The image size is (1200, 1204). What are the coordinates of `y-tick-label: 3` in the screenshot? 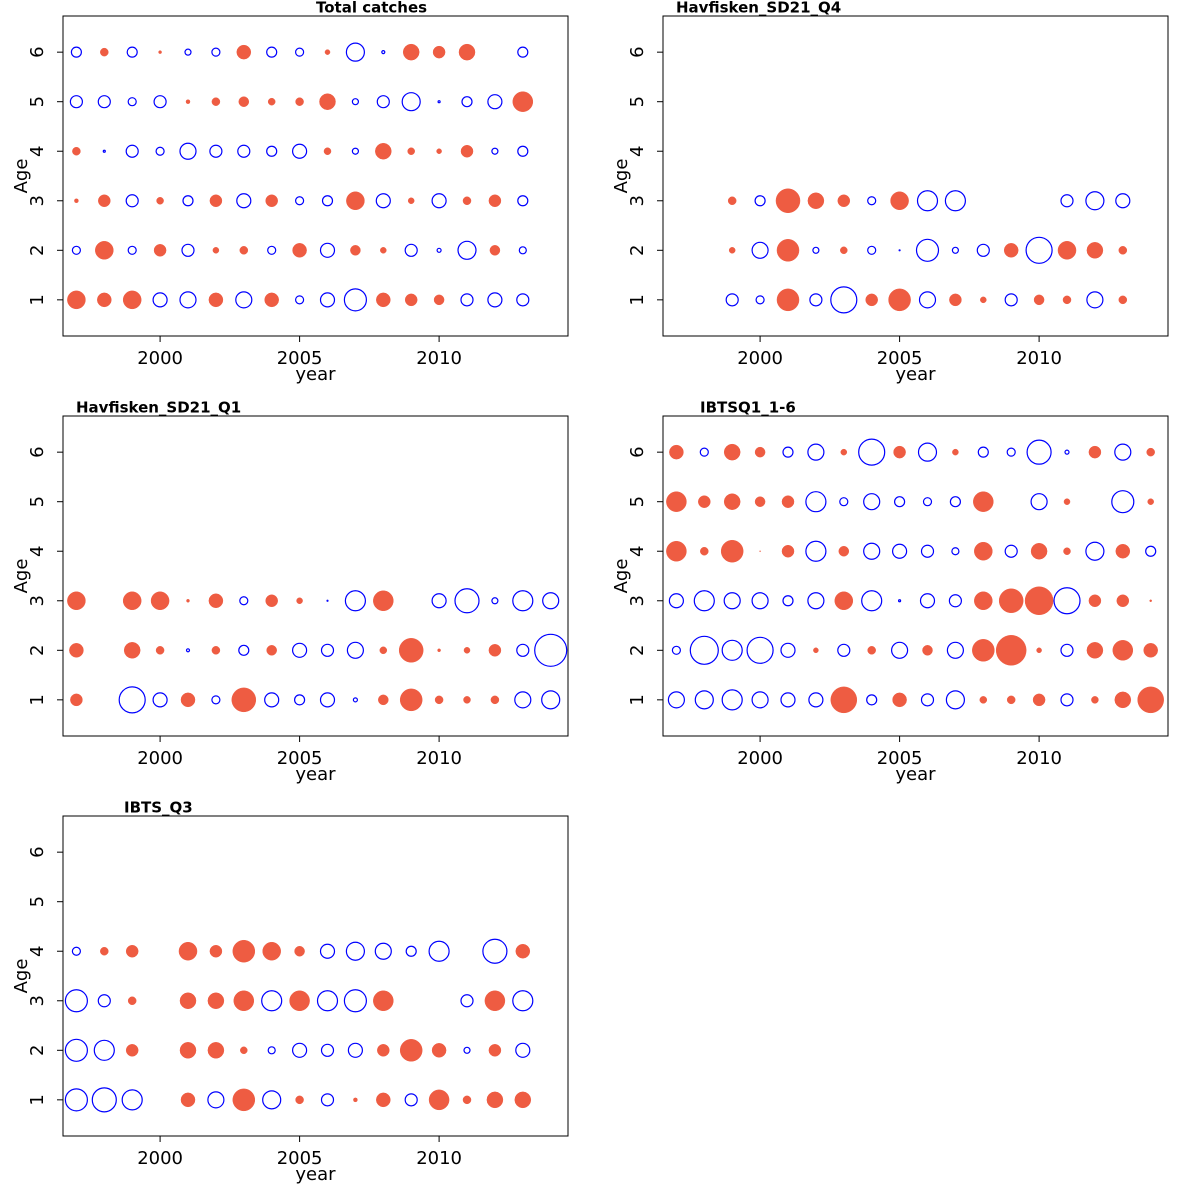 It's located at (637, 600).